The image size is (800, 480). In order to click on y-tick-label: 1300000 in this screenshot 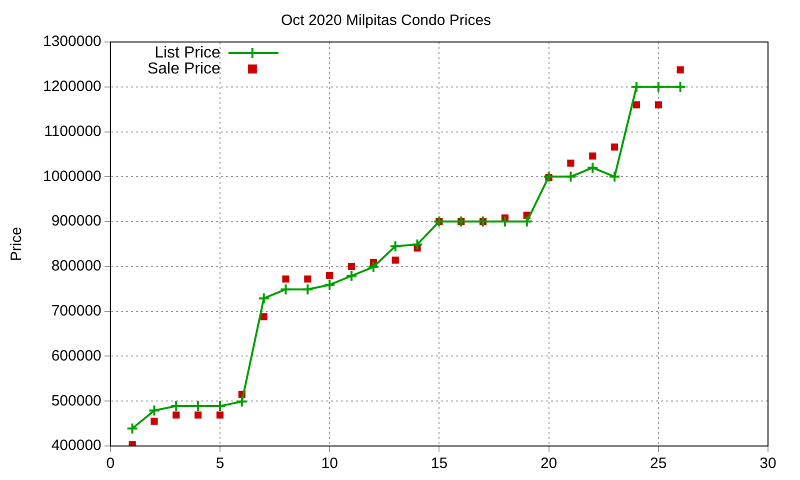, I will do `click(72, 41)`.